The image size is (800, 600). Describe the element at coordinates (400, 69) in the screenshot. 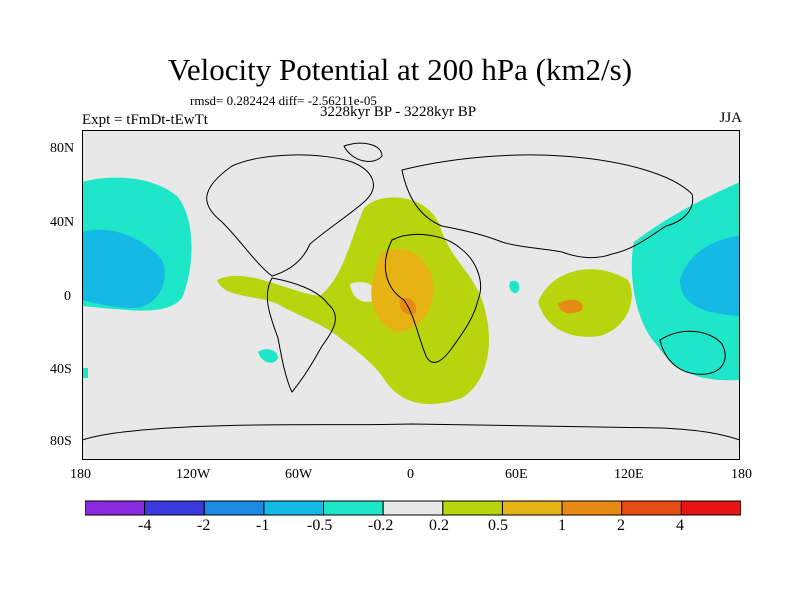

I see `chart-title: Velocity Potential at 200 hPa (km2/s)` at that location.